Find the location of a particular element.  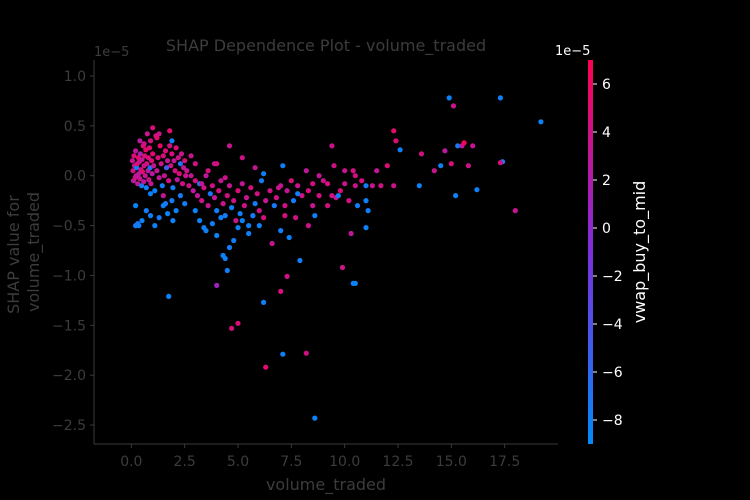

y-tick-label: 0.5 is located at coordinates (75, 127).